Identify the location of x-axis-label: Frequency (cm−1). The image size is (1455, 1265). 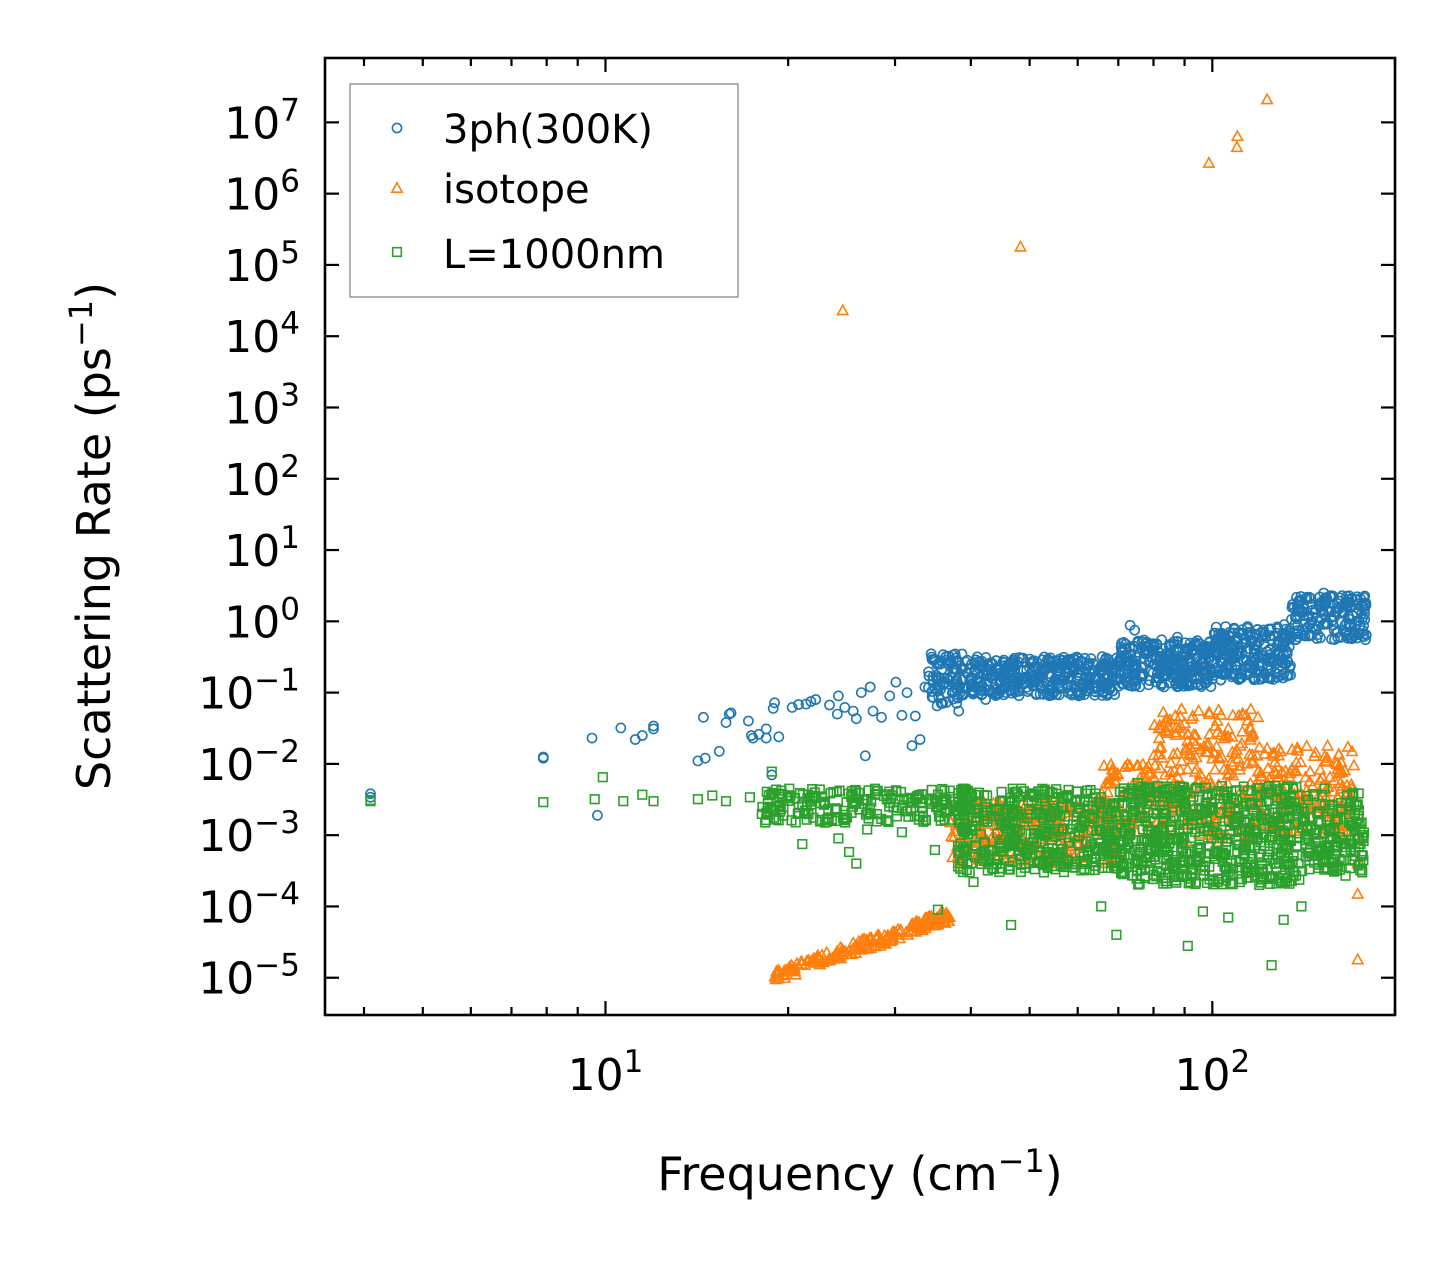
(859, 1171).